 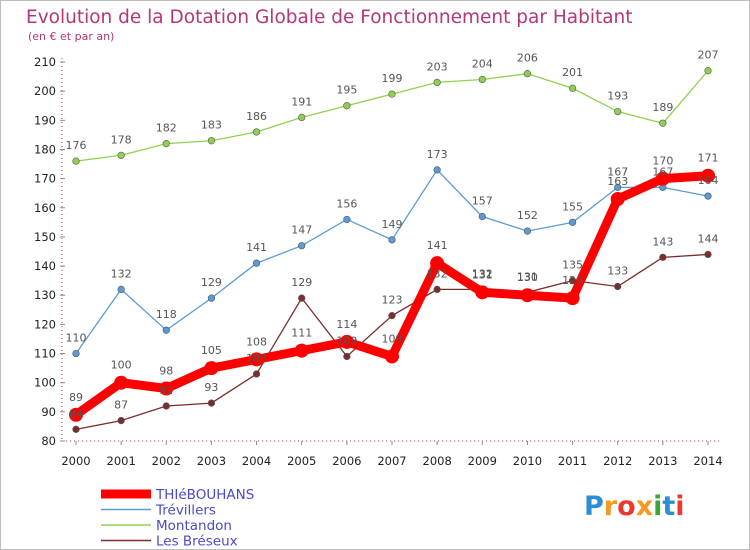 I want to click on data-label-les-br-seux: 123, so click(x=392, y=300).